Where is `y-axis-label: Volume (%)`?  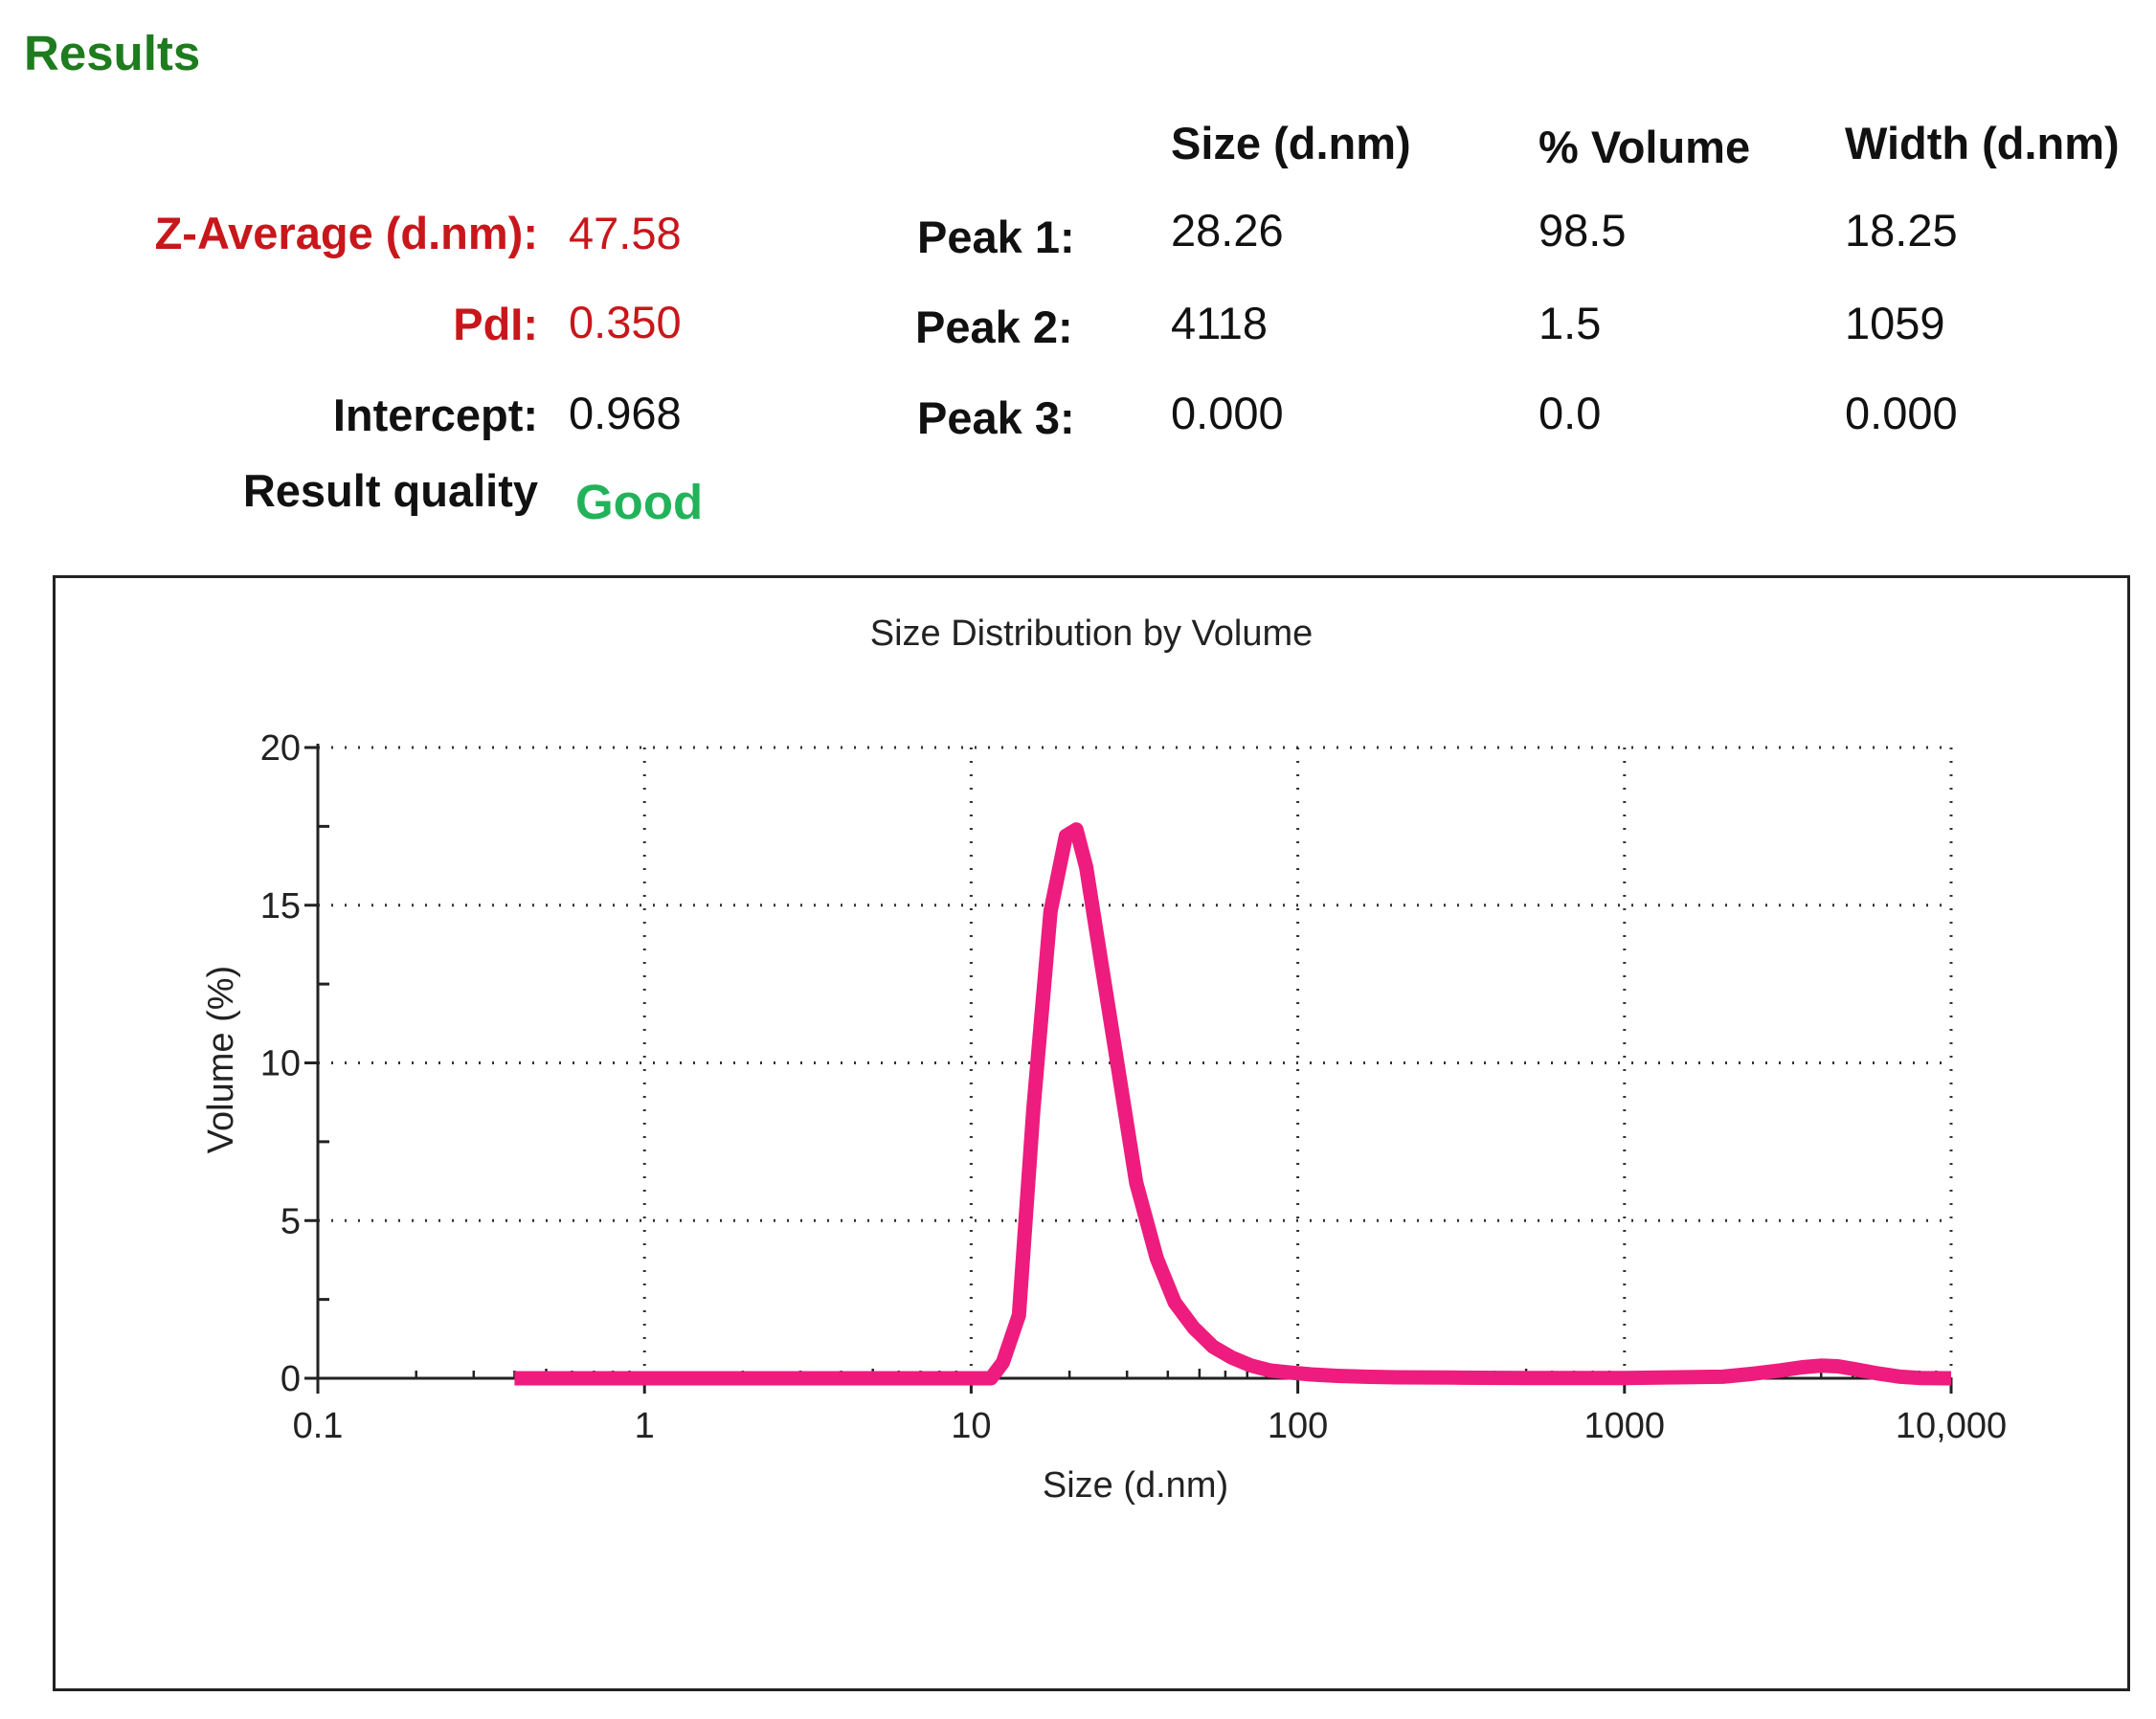
y-axis-label: Volume (%) is located at coordinates (221, 1059).